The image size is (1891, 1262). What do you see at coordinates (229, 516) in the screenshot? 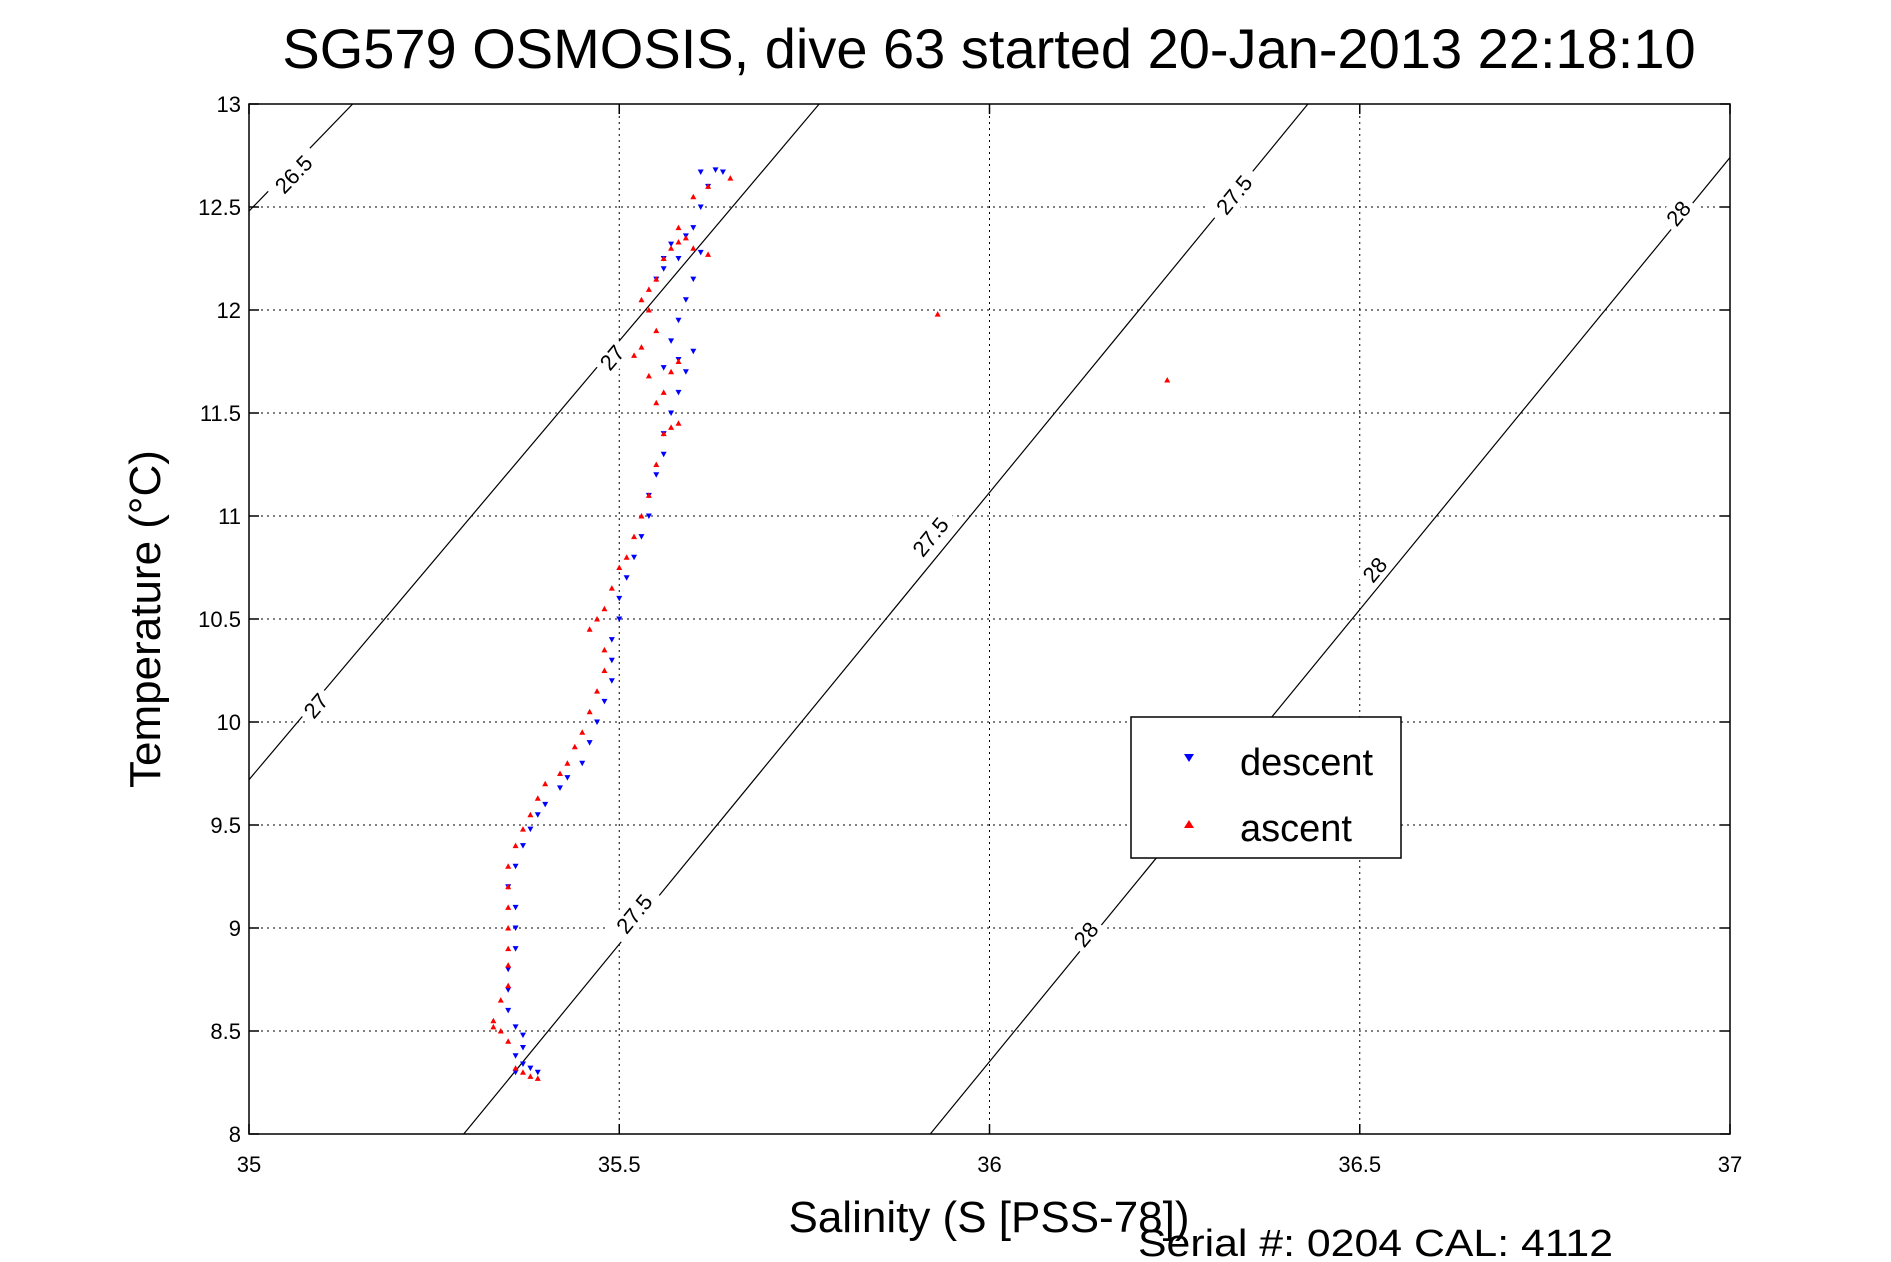
I see `y-tick-label: 11` at bounding box center [229, 516].